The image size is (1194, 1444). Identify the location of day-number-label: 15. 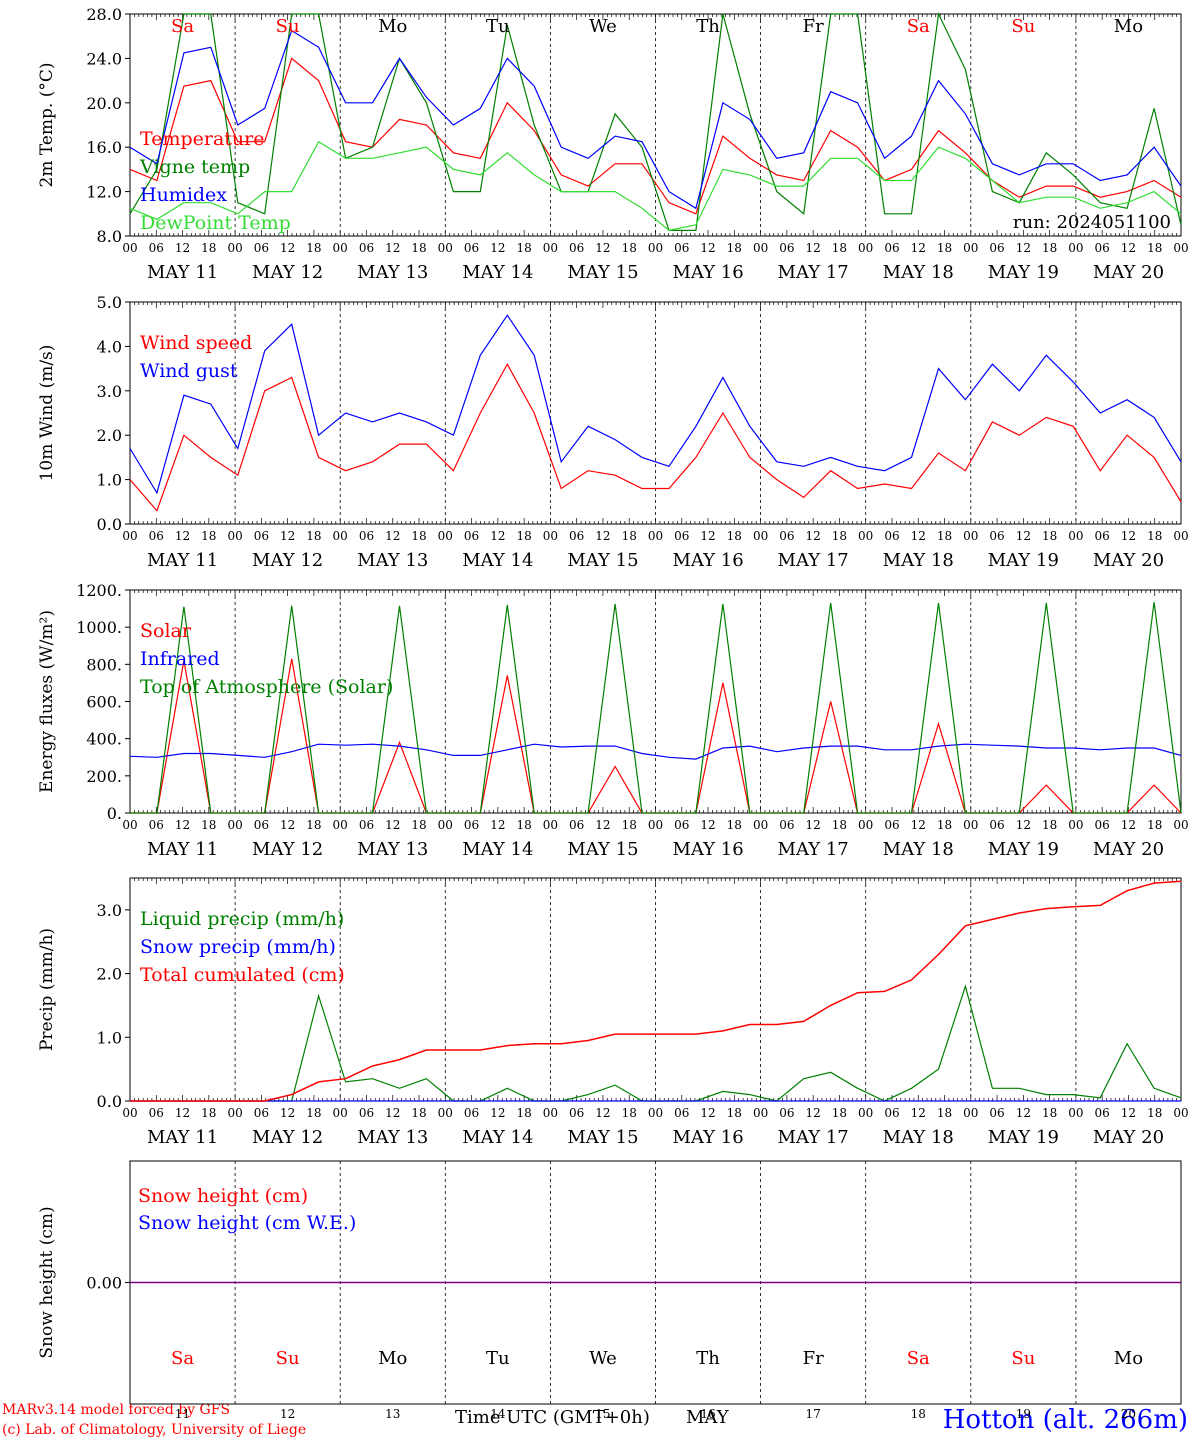
(602, 1414).